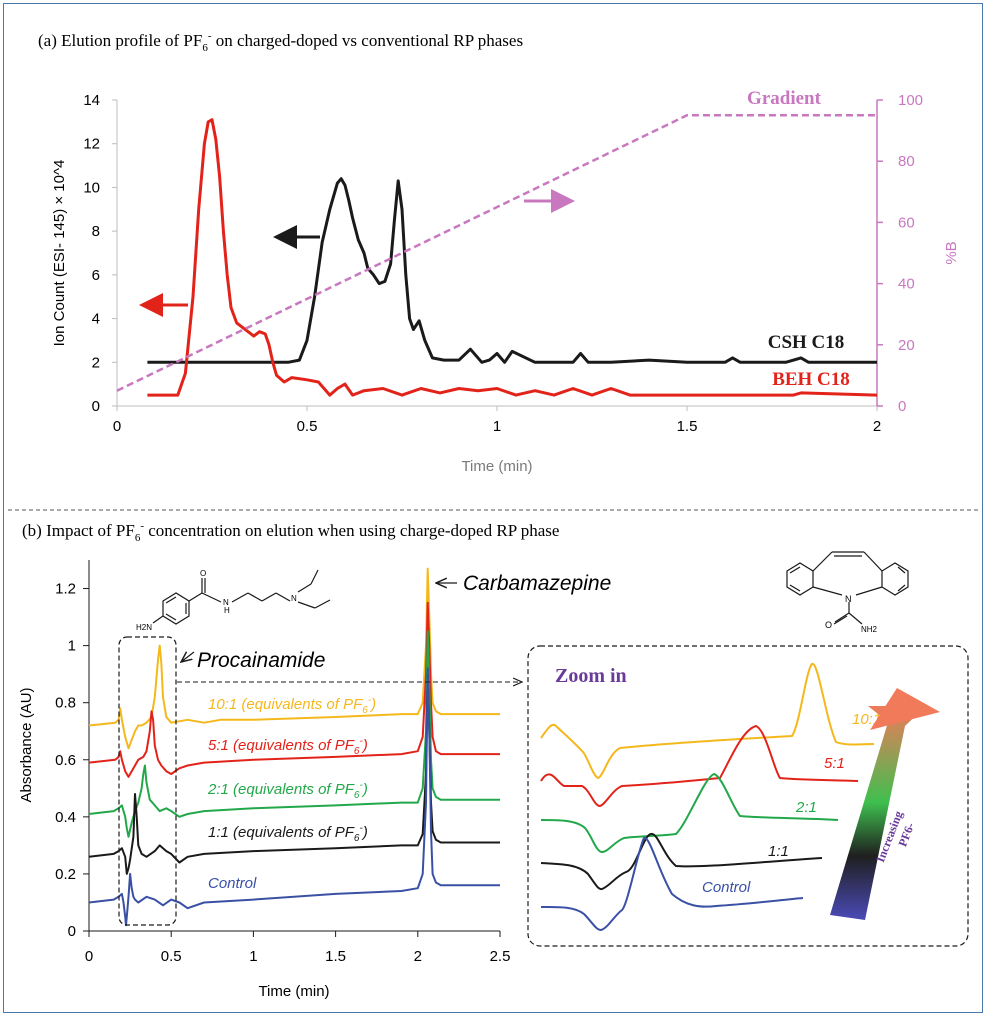  What do you see at coordinates (307, 426) in the screenshot?
I see `panel-a-x-tick-label: 0.5` at bounding box center [307, 426].